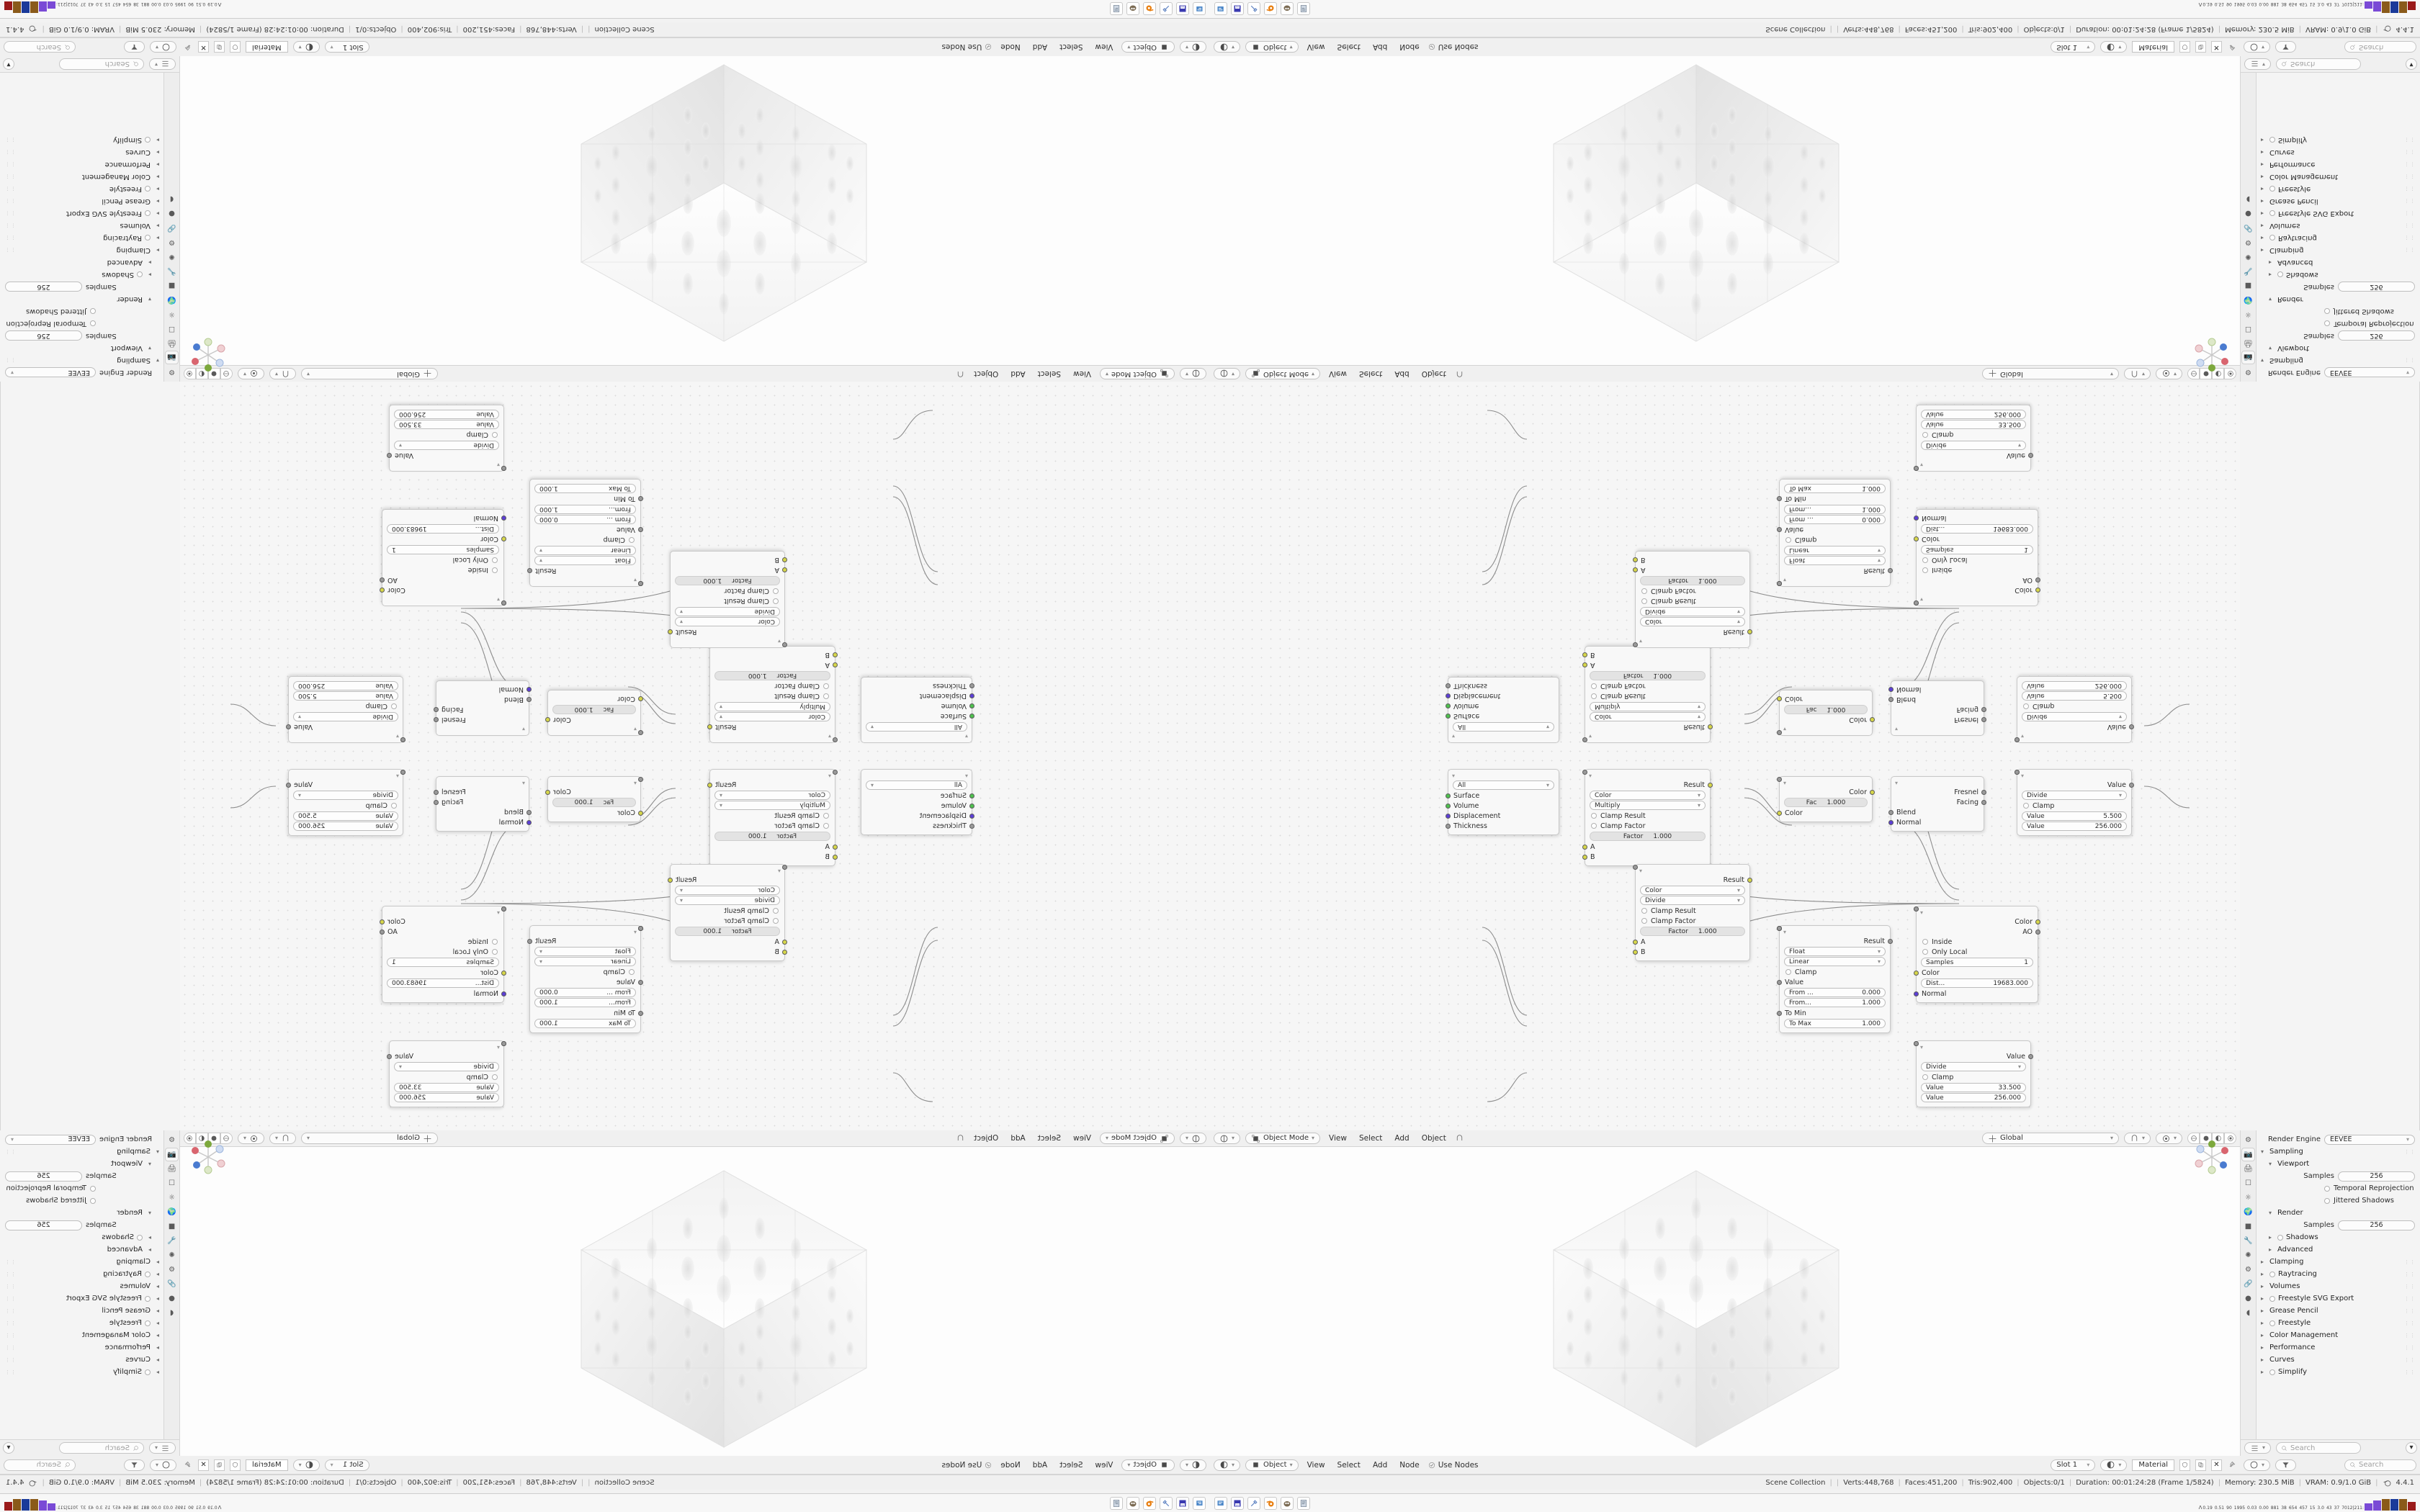  Describe the element at coordinates (2327, 1188) in the screenshot. I see `checkbox-indicator` at that location.